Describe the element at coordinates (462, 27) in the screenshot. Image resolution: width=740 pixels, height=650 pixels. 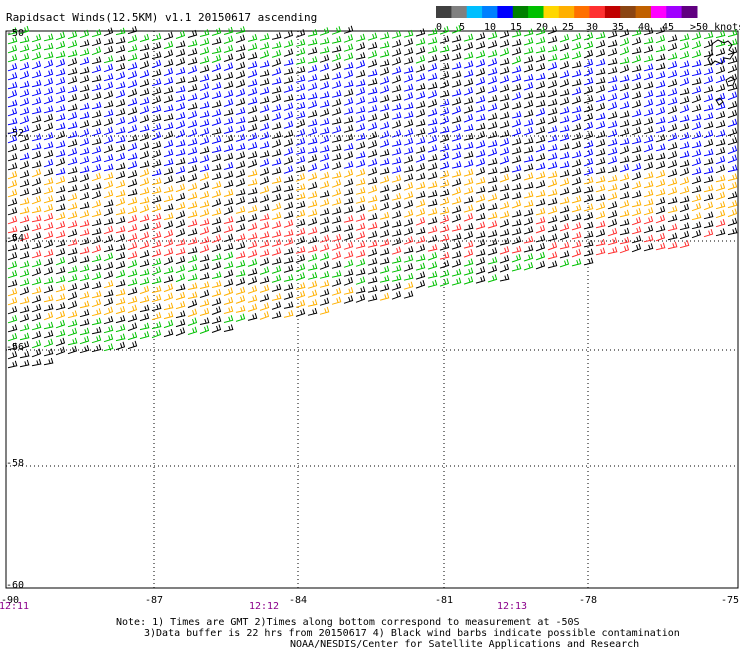
I see `colorbar-label: 5` at that location.